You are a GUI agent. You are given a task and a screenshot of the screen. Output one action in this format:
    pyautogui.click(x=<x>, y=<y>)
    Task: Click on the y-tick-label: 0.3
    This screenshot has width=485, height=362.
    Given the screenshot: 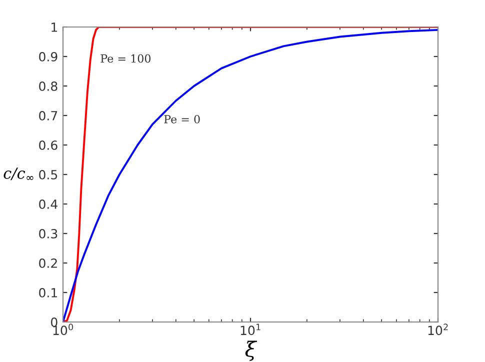 What is the action you would take?
    pyautogui.click(x=48, y=233)
    